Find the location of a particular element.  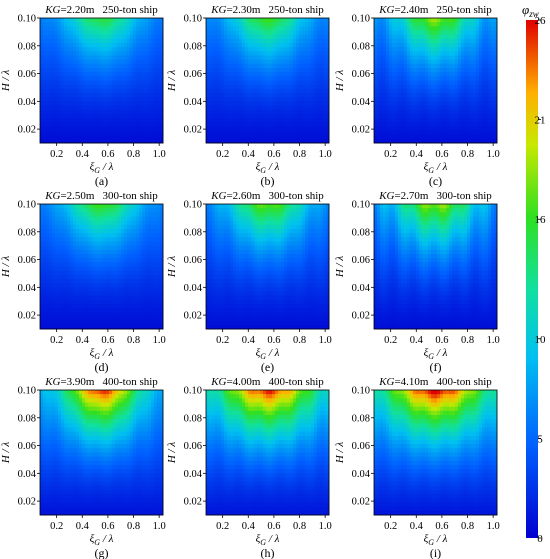

y-tick-label: 0.08 is located at coordinates (193, 46).